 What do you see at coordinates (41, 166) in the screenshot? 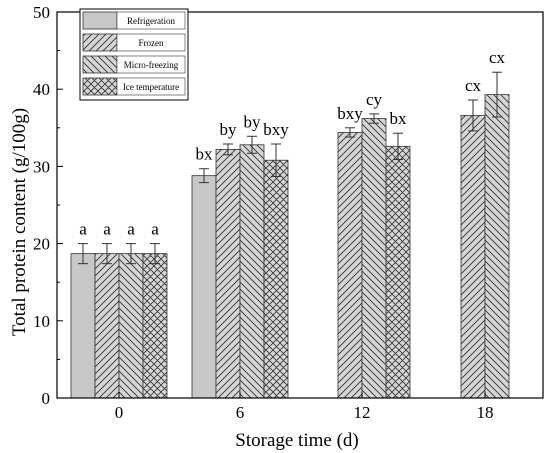
I see `y-tick-label: 30` at bounding box center [41, 166].